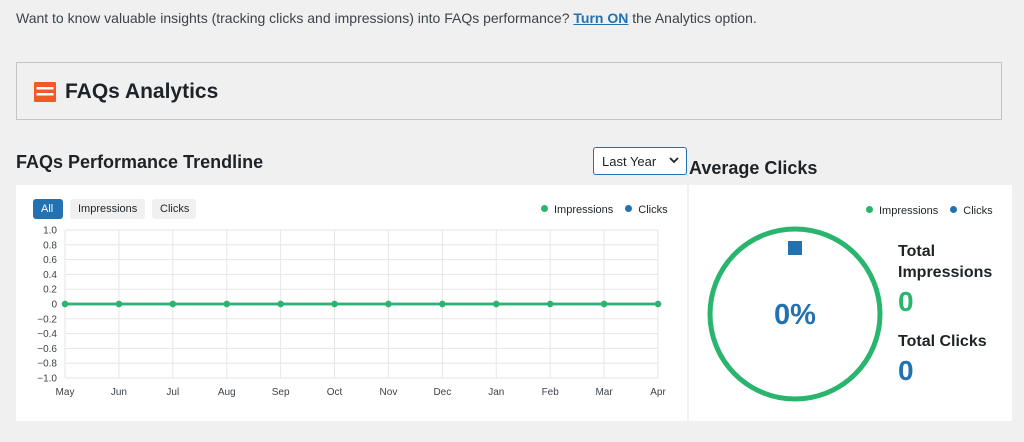 This screenshot has height=442, width=1024. Describe the element at coordinates (47, 364) in the screenshot. I see `y-tick-label: −0.8` at that location.